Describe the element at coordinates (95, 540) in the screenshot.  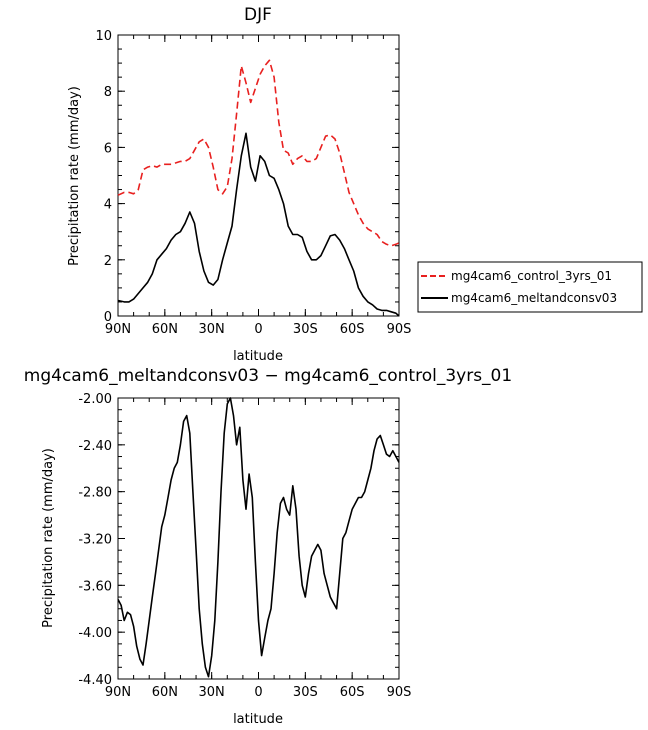
I see `y-tick-label: -3.20` at that location.